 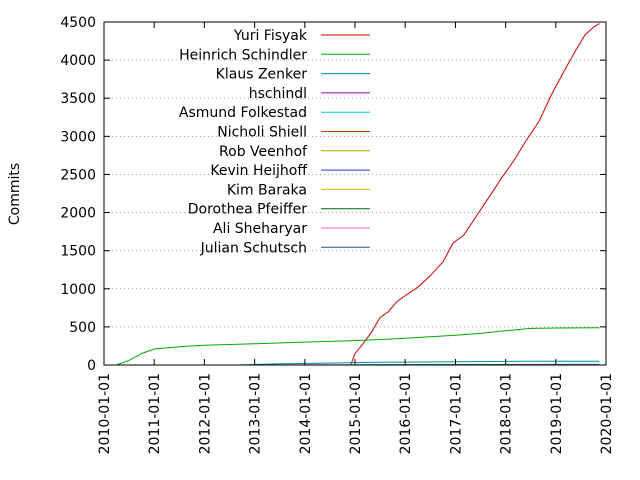 I want to click on legend-label: Klaus Zenker, so click(x=262, y=75).